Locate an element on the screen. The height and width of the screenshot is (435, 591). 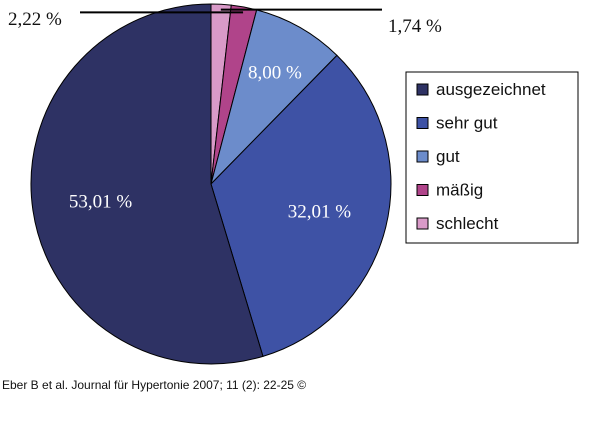
legend-swatch-gut is located at coordinates (422, 156).